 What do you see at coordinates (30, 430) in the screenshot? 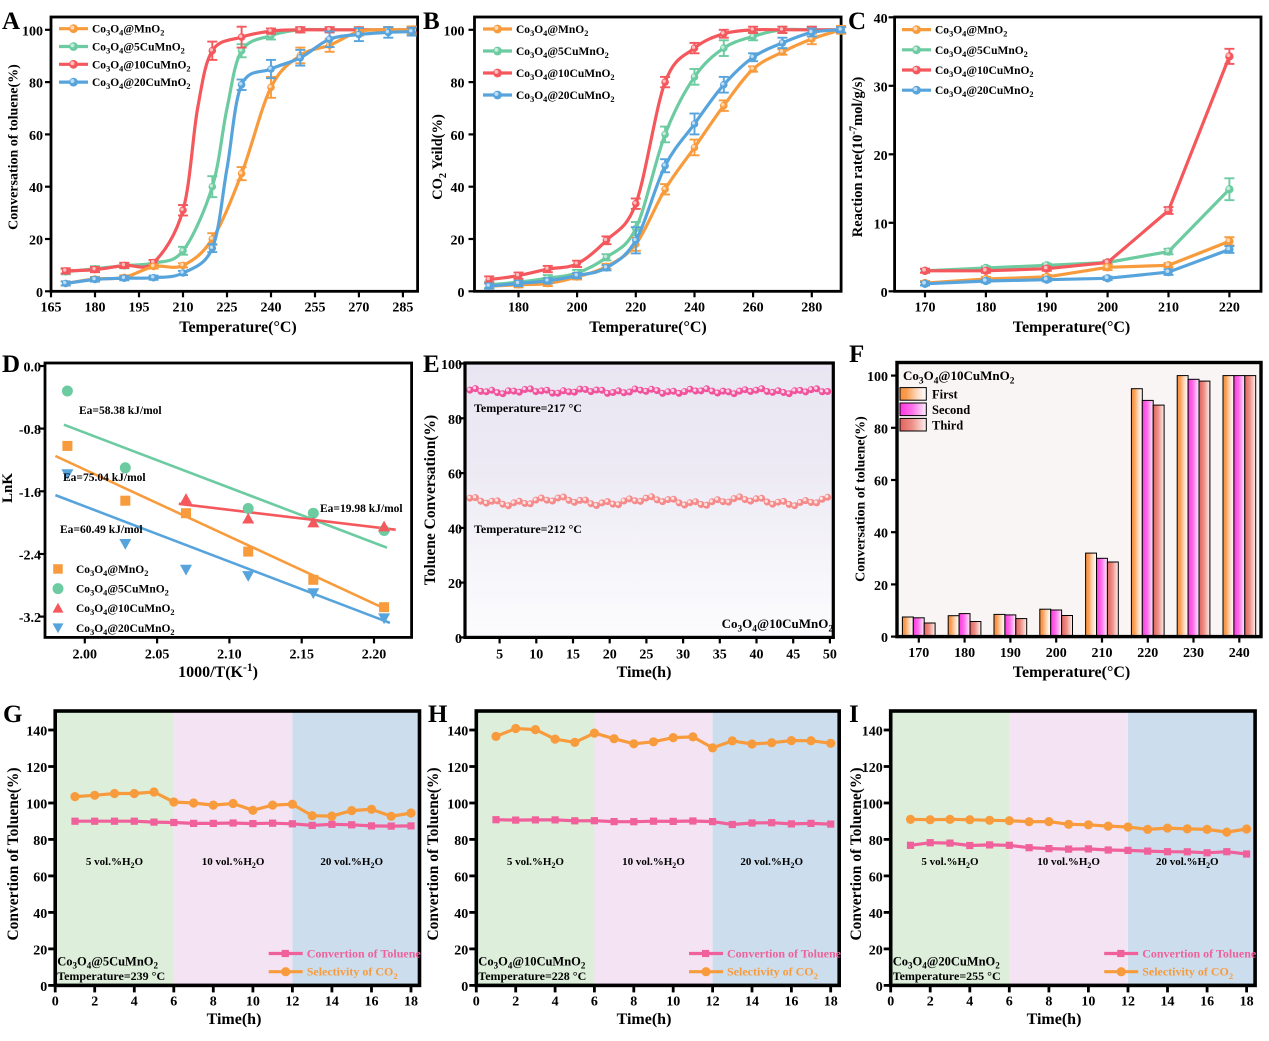
I see `svg-text: -0.8` at bounding box center [30, 430].